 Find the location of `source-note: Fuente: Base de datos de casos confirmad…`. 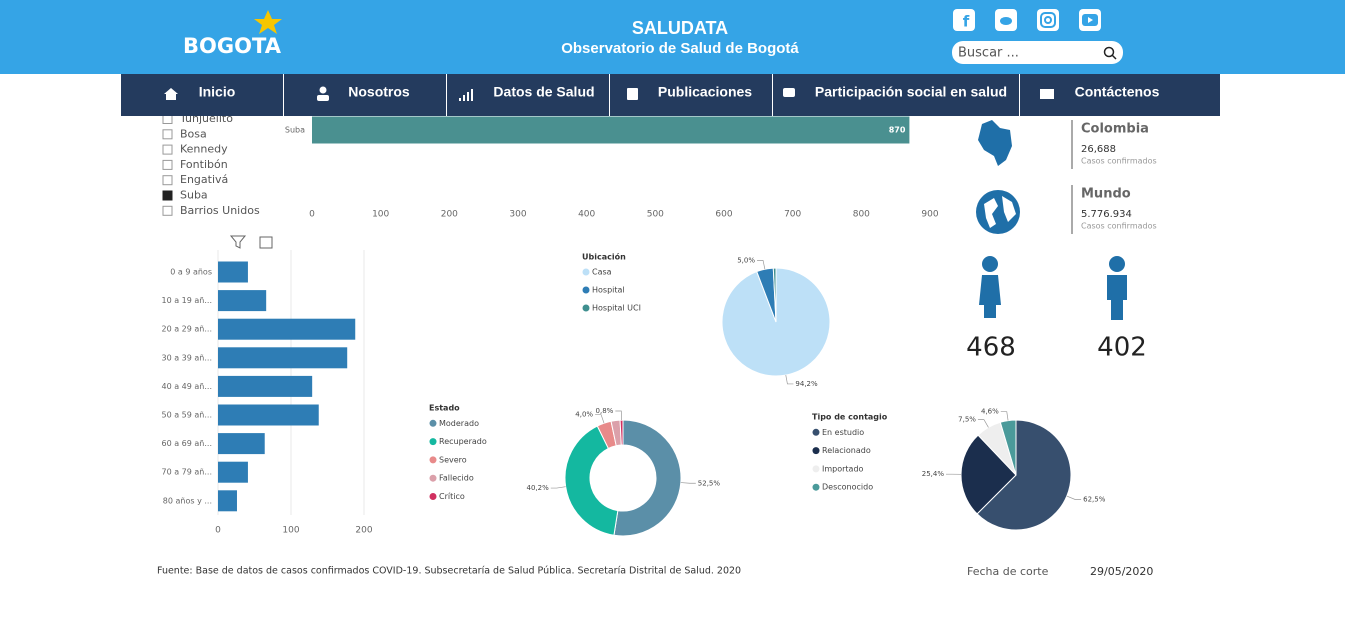

source-note: Fuente: Base de datos de casos confirmad… is located at coordinates (449, 571).